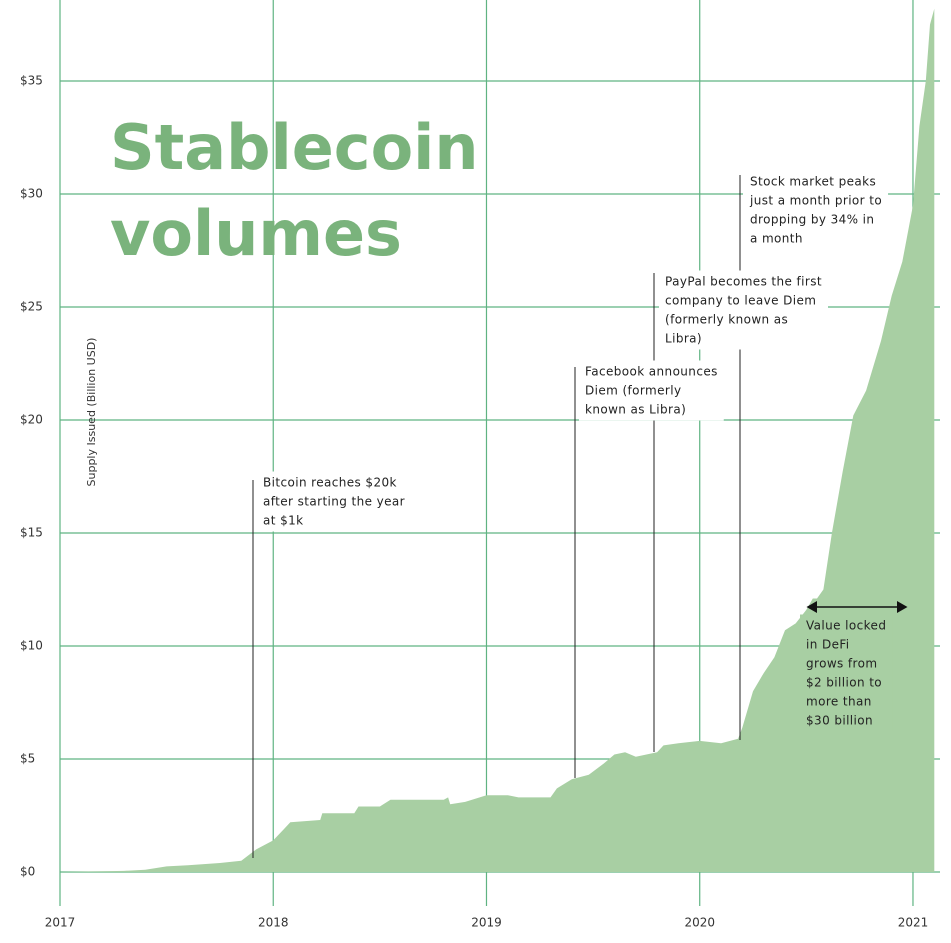 Image resolution: width=951 pixels, height=943 pixels. What do you see at coordinates (913, 923) in the screenshot?
I see `x-tick-label: 2021` at bounding box center [913, 923].